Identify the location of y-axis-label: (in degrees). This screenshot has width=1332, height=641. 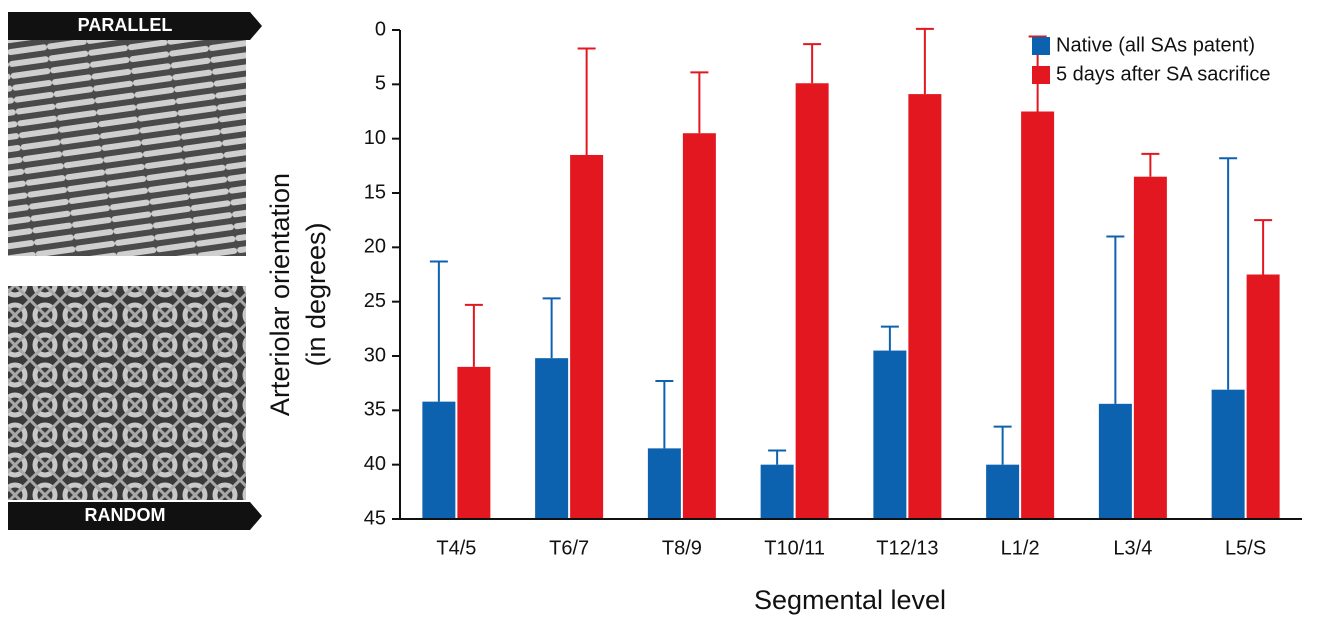
(316, 294).